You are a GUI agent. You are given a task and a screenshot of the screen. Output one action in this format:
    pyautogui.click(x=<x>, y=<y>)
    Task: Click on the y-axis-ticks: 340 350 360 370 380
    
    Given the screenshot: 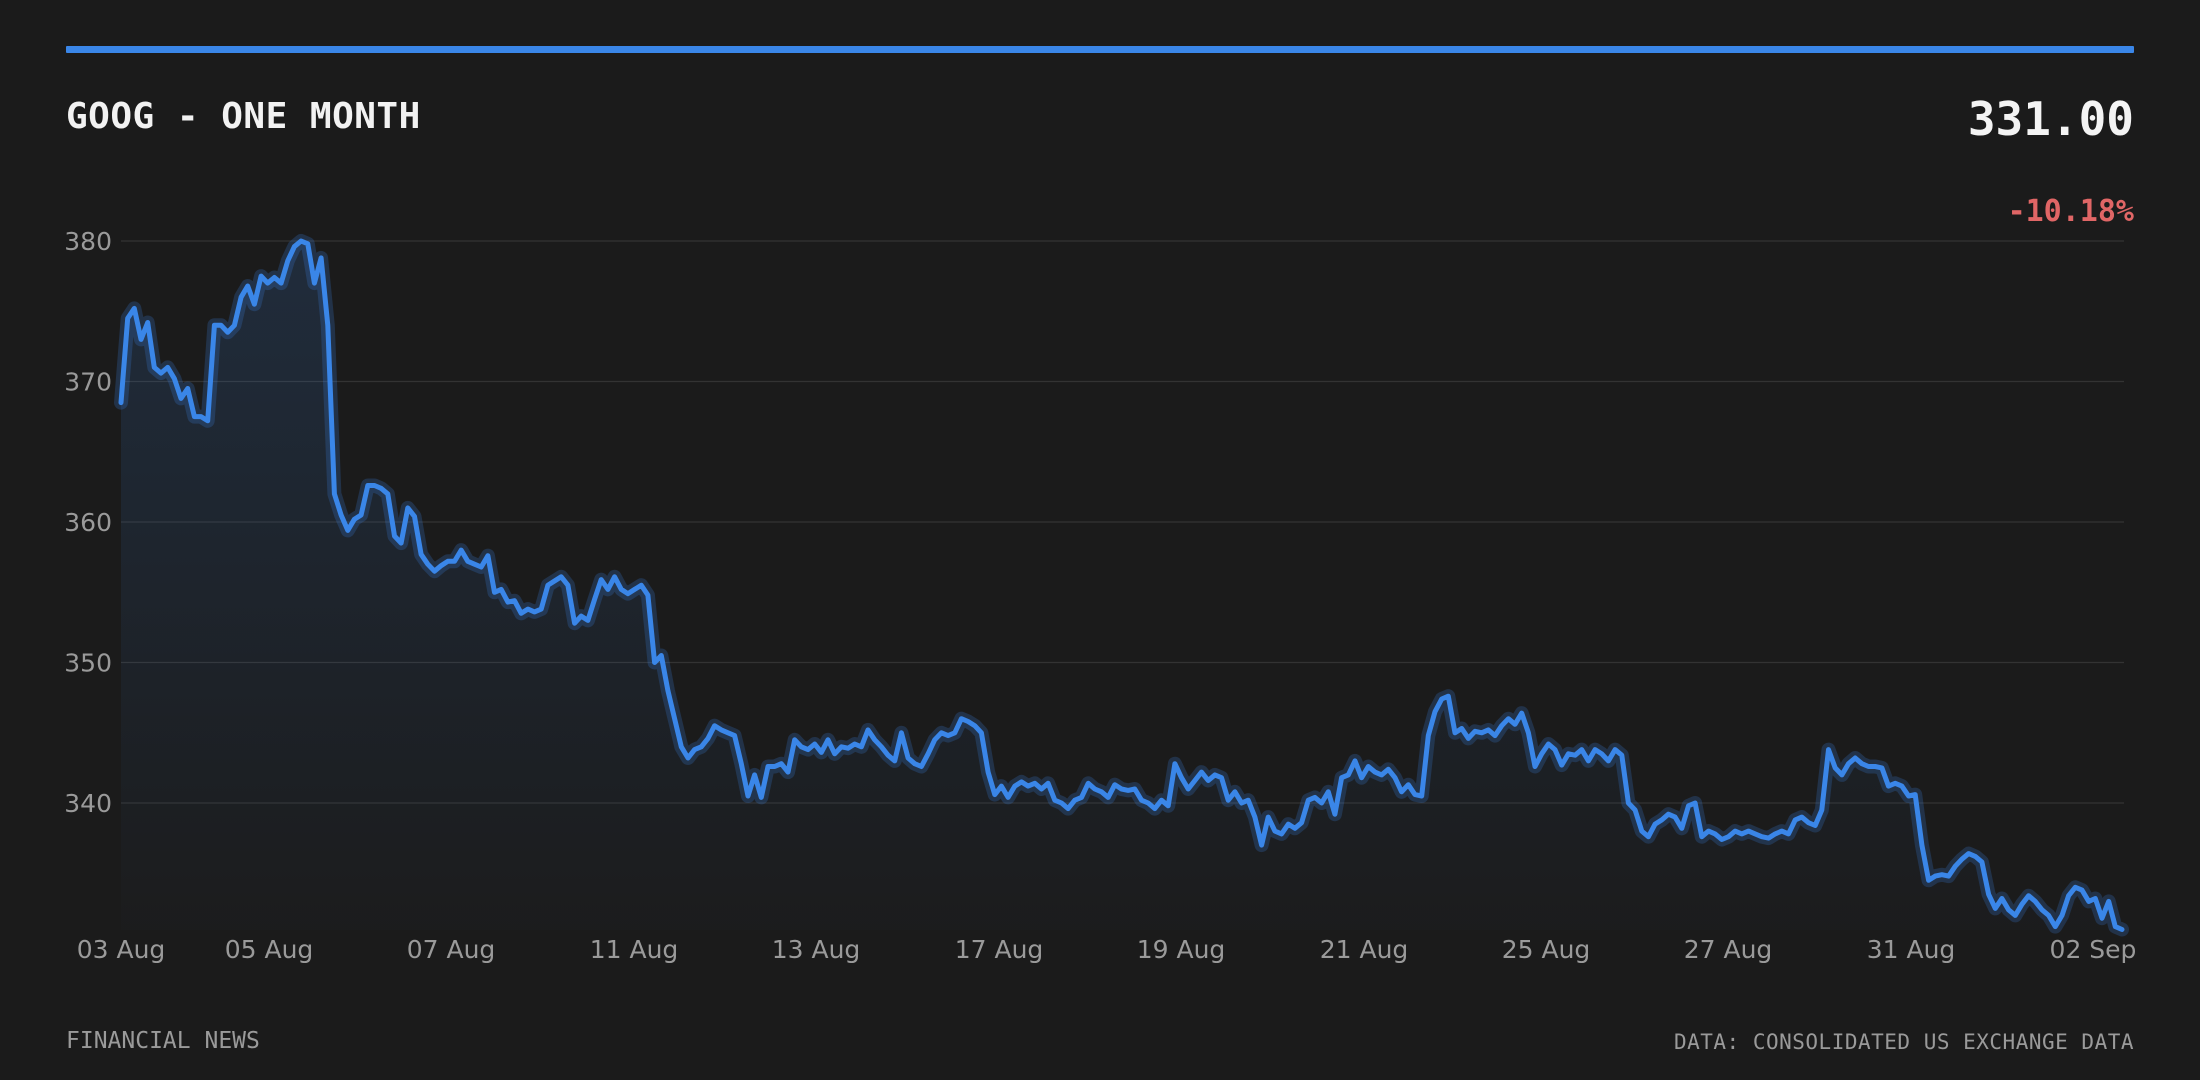 What is the action you would take?
    pyautogui.click(x=88, y=522)
    